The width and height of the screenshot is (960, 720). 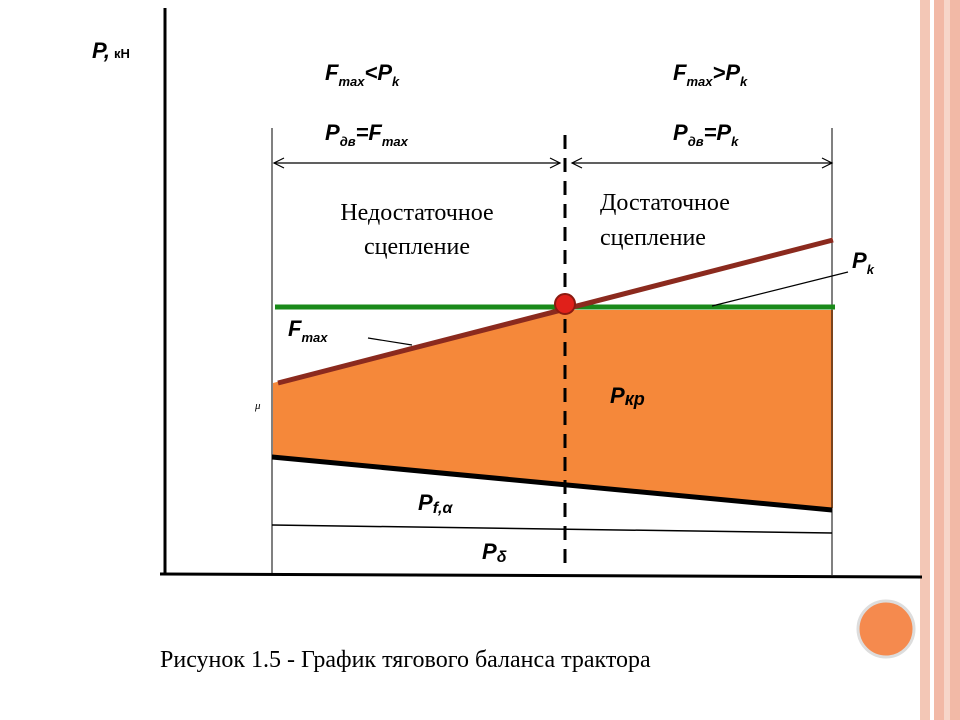 I want to click on zone-text: Достаточное, so click(x=665, y=203).